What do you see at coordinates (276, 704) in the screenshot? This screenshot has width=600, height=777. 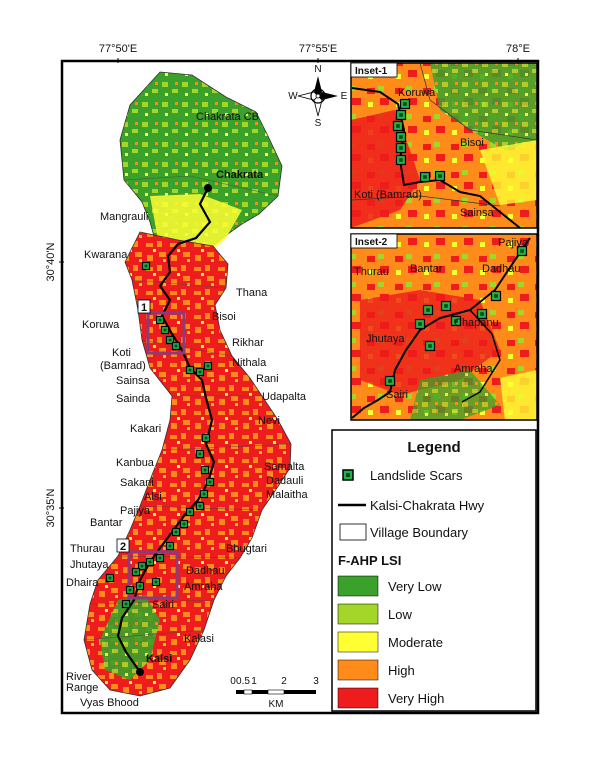 I see `scale-unit: KM` at bounding box center [276, 704].